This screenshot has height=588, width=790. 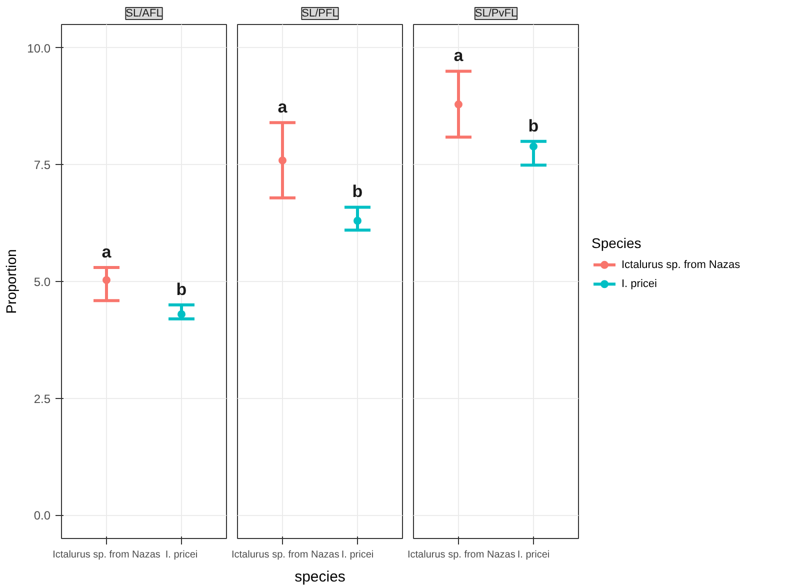 What do you see at coordinates (42, 165) in the screenshot?
I see `y-tick-label: 7.5` at bounding box center [42, 165].